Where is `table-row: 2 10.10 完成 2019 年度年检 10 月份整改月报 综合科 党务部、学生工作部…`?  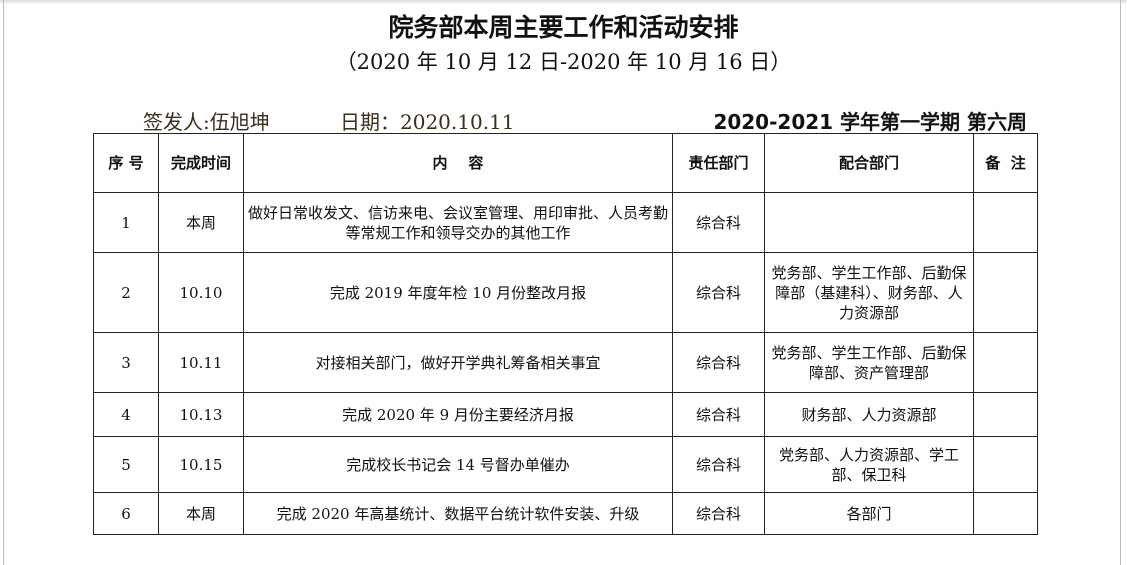
table-row: 2 10.10 完成 2019 年度年检 10 月份整改月报 综合科 党务部、学生工作部… is located at coordinates (565, 292).